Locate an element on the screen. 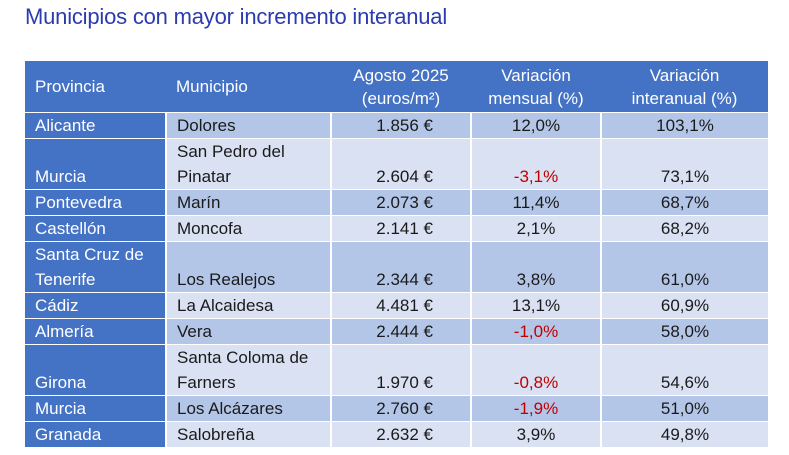 This screenshot has height=455, width=789. cell-variacion-mensual: 12,0% is located at coordinates (535, 125).